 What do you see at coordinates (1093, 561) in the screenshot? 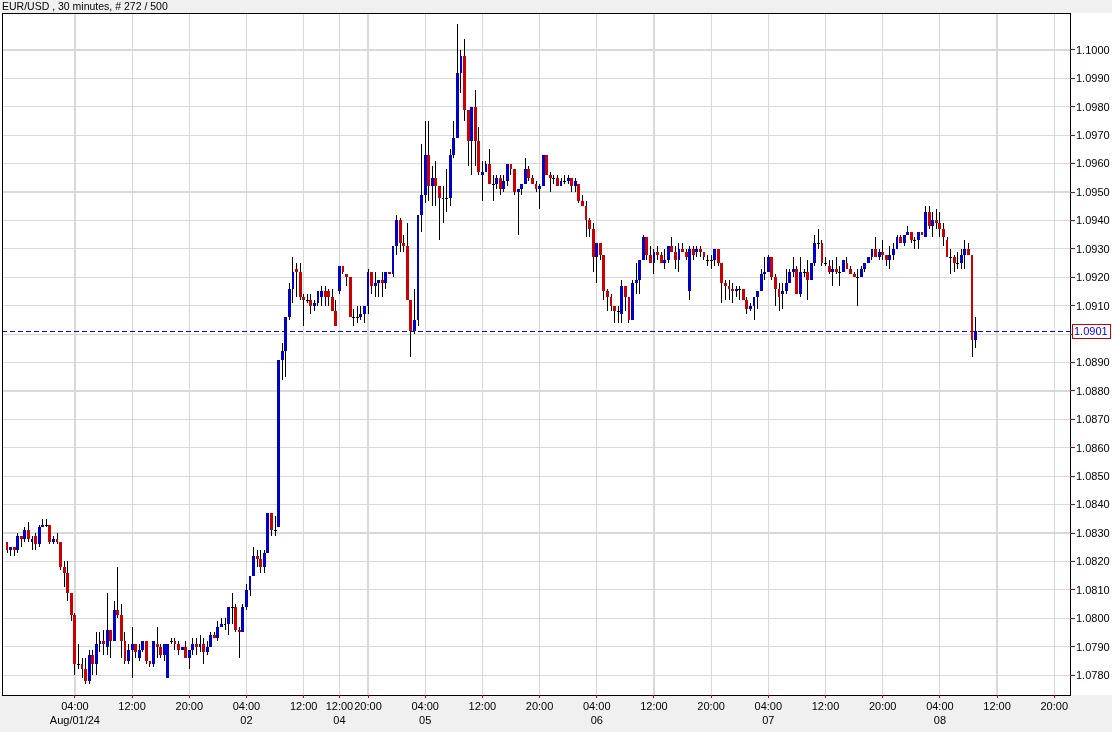
I see `y-tick-label: 1.0820` at bounding box center [1093, 561].